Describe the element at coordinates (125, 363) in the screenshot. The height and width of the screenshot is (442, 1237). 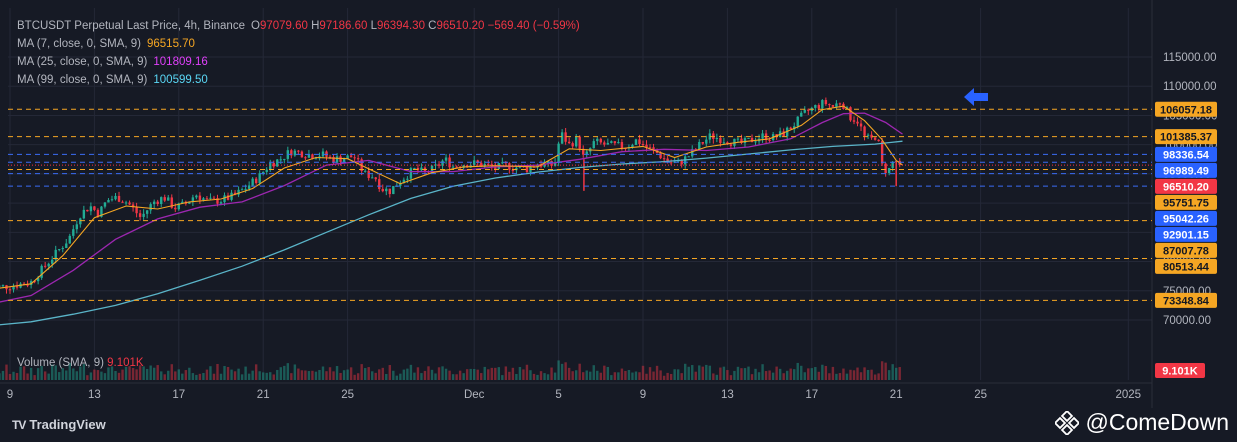
I see `volume-value: 9.101K` at that location.